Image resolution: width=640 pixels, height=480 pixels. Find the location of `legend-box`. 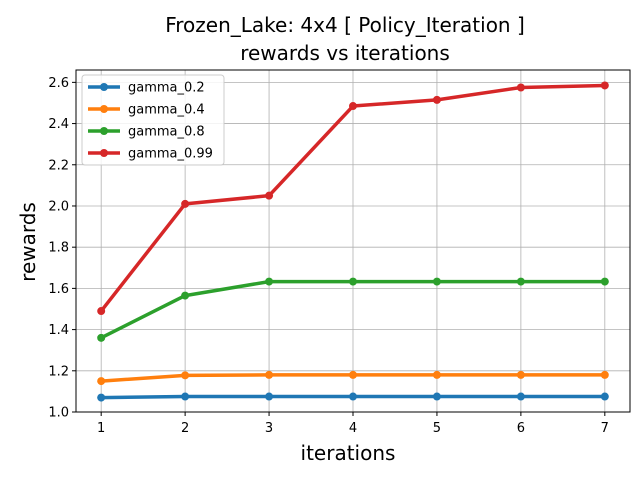

legend-box is located at coordinates (153, 120).